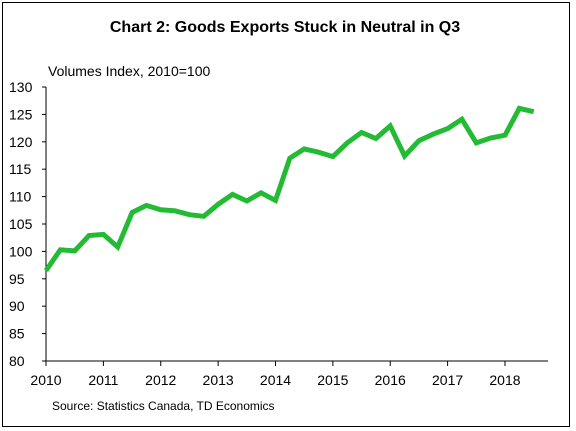 Image resolution: width=576 pixels, height=431 pixels. What do you see at coordinates (103, 380) in the screenshot?
I see `x-tick-label: 2011` at bounding box center [103, 380].